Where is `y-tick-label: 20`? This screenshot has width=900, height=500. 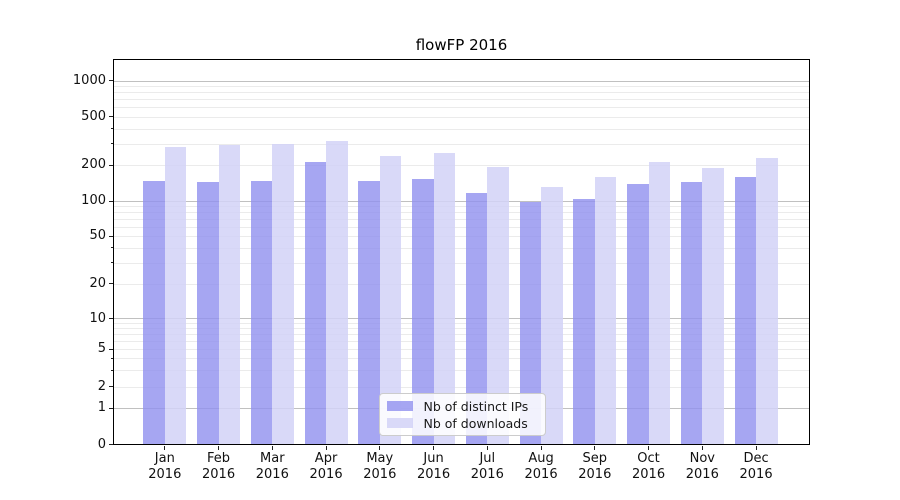 y-tick-label: 20 is located at coordinates (97, 283).